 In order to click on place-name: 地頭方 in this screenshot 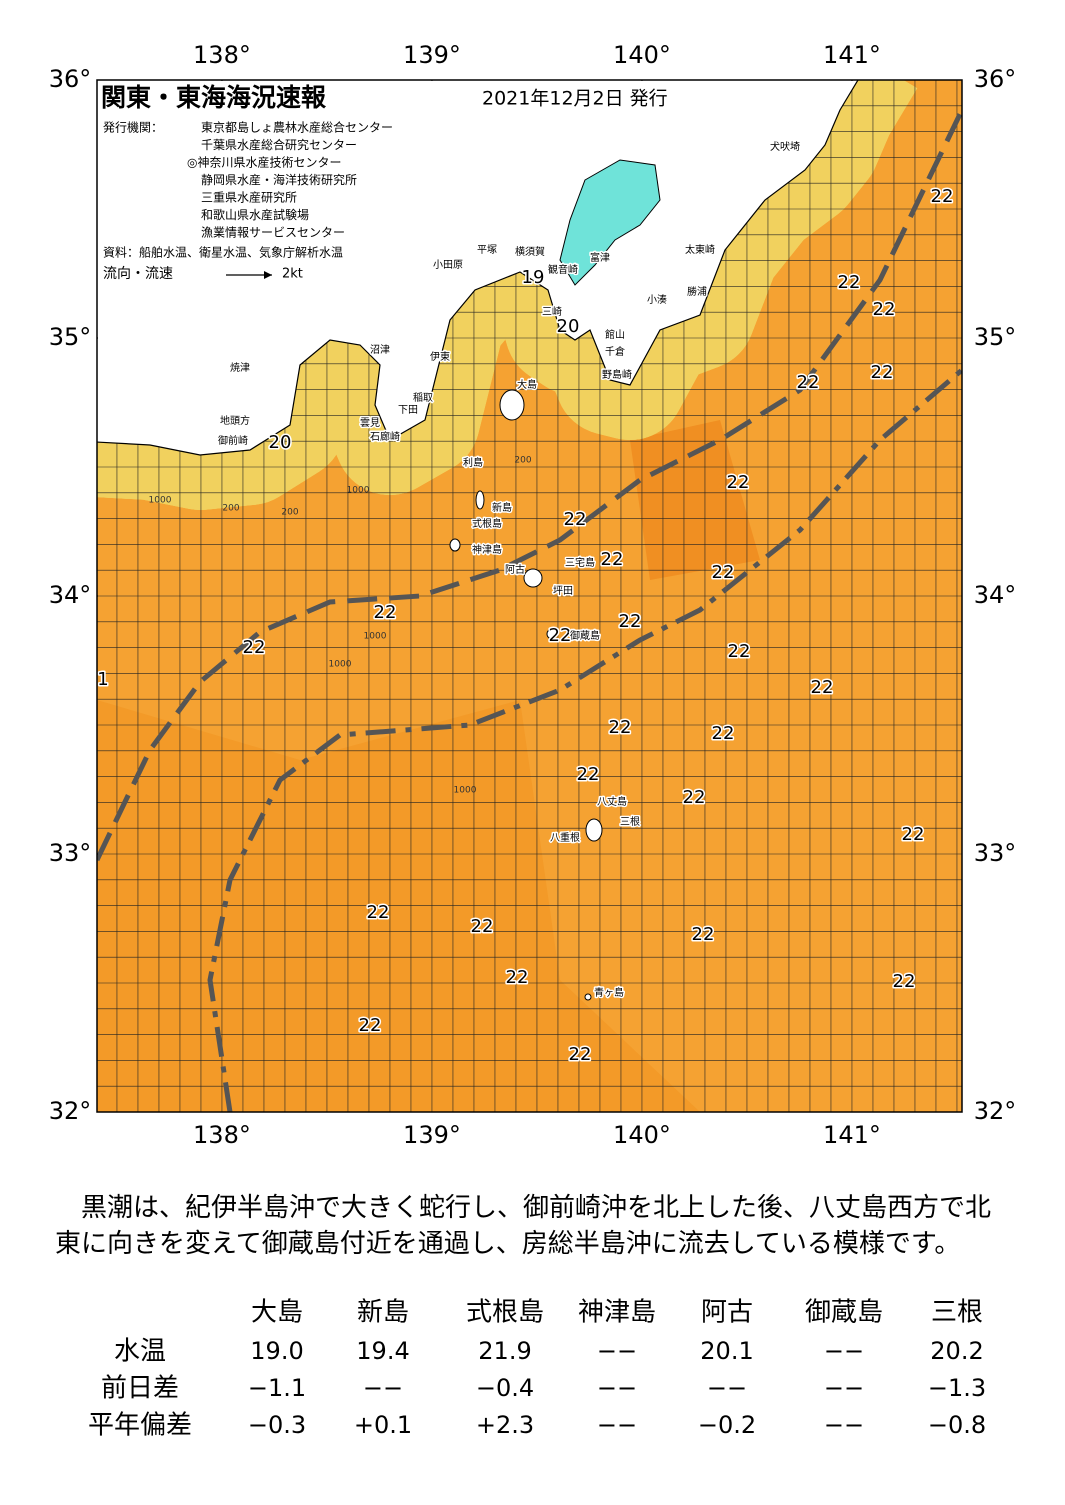, I will do `click(235, 420)`.